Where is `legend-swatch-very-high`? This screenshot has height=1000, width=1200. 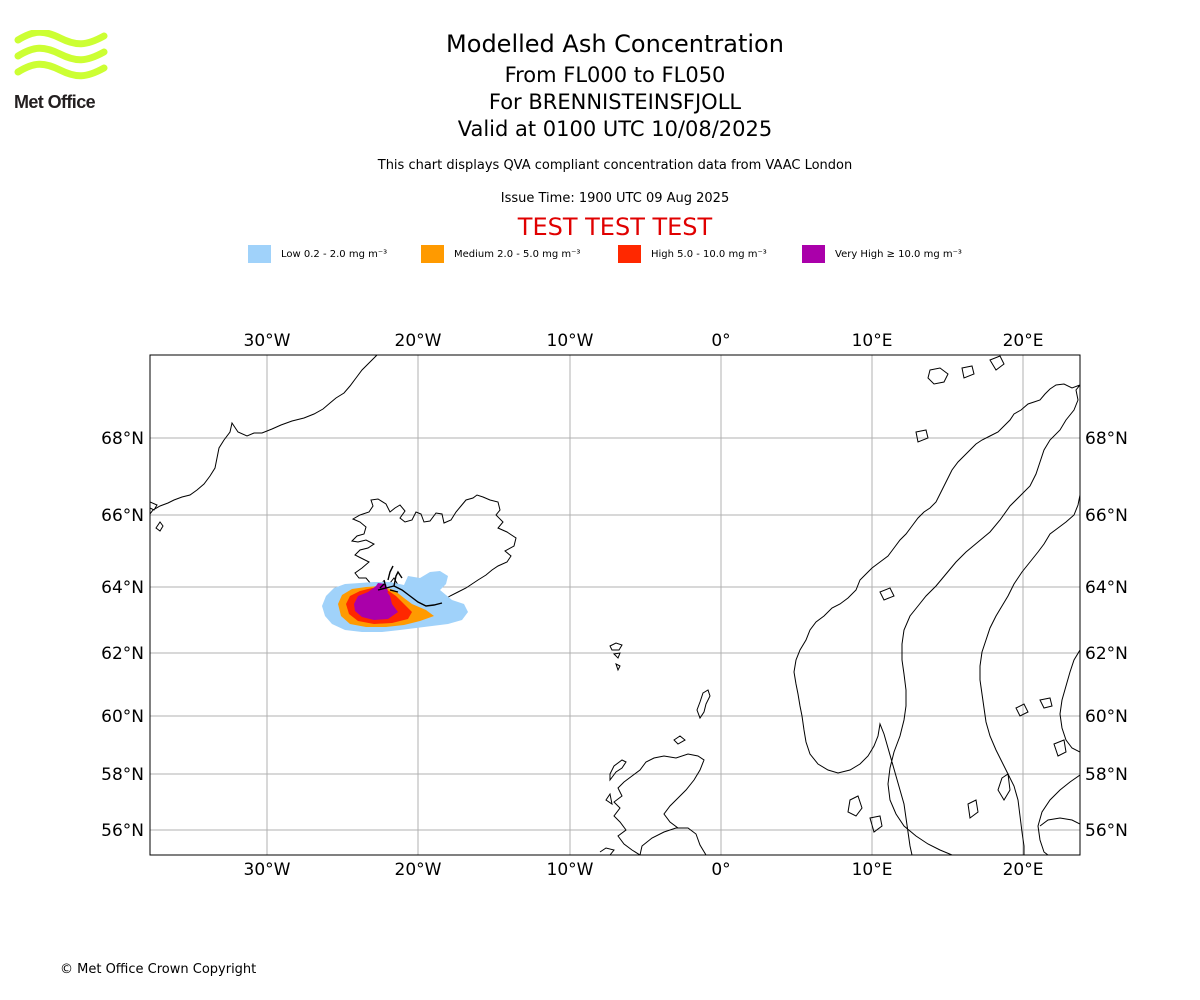 legend-swatch-very-high is located at coordinates (813, 254).